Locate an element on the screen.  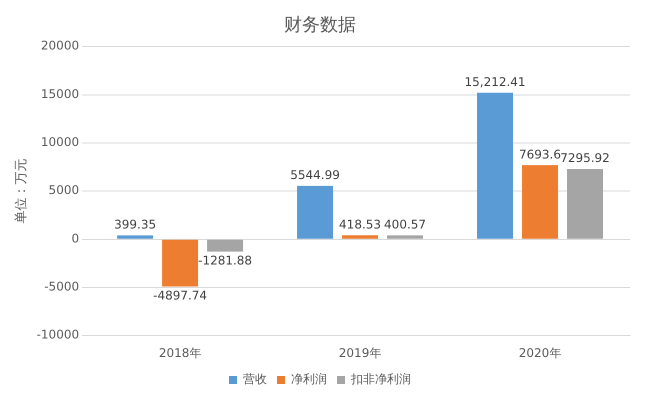
y-tick-label: -10000 is located at coordinates (58, 335).